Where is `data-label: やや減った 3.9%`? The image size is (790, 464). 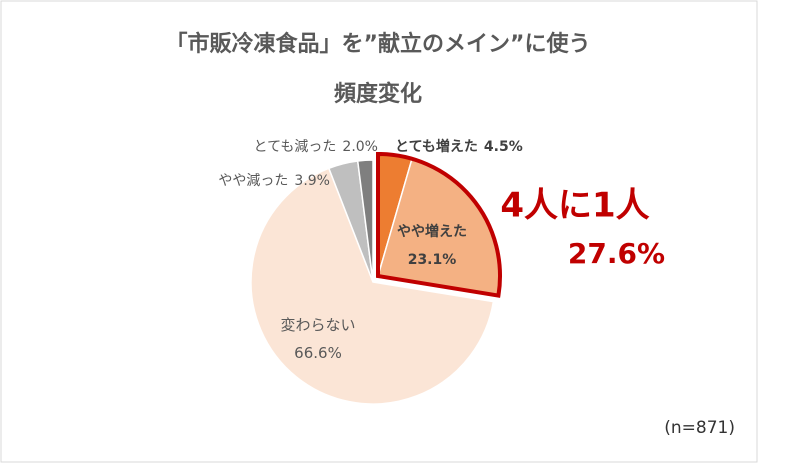
data-label: やや減った 3.9% is located at coordinates (274, 180).